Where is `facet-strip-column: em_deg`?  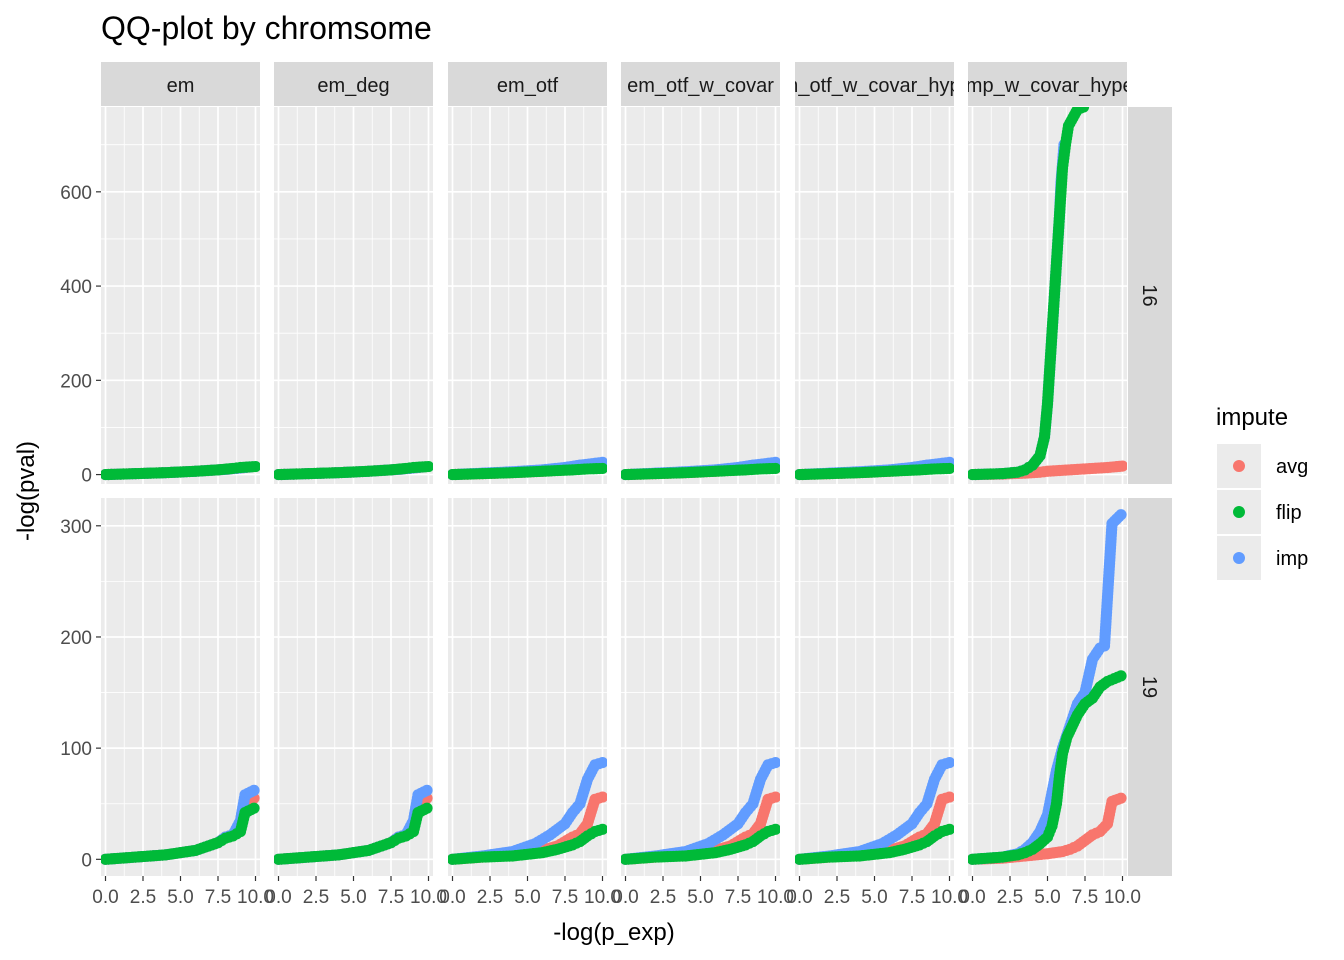 facet-strip-column: em_deg is located at coordinates (353, 84).